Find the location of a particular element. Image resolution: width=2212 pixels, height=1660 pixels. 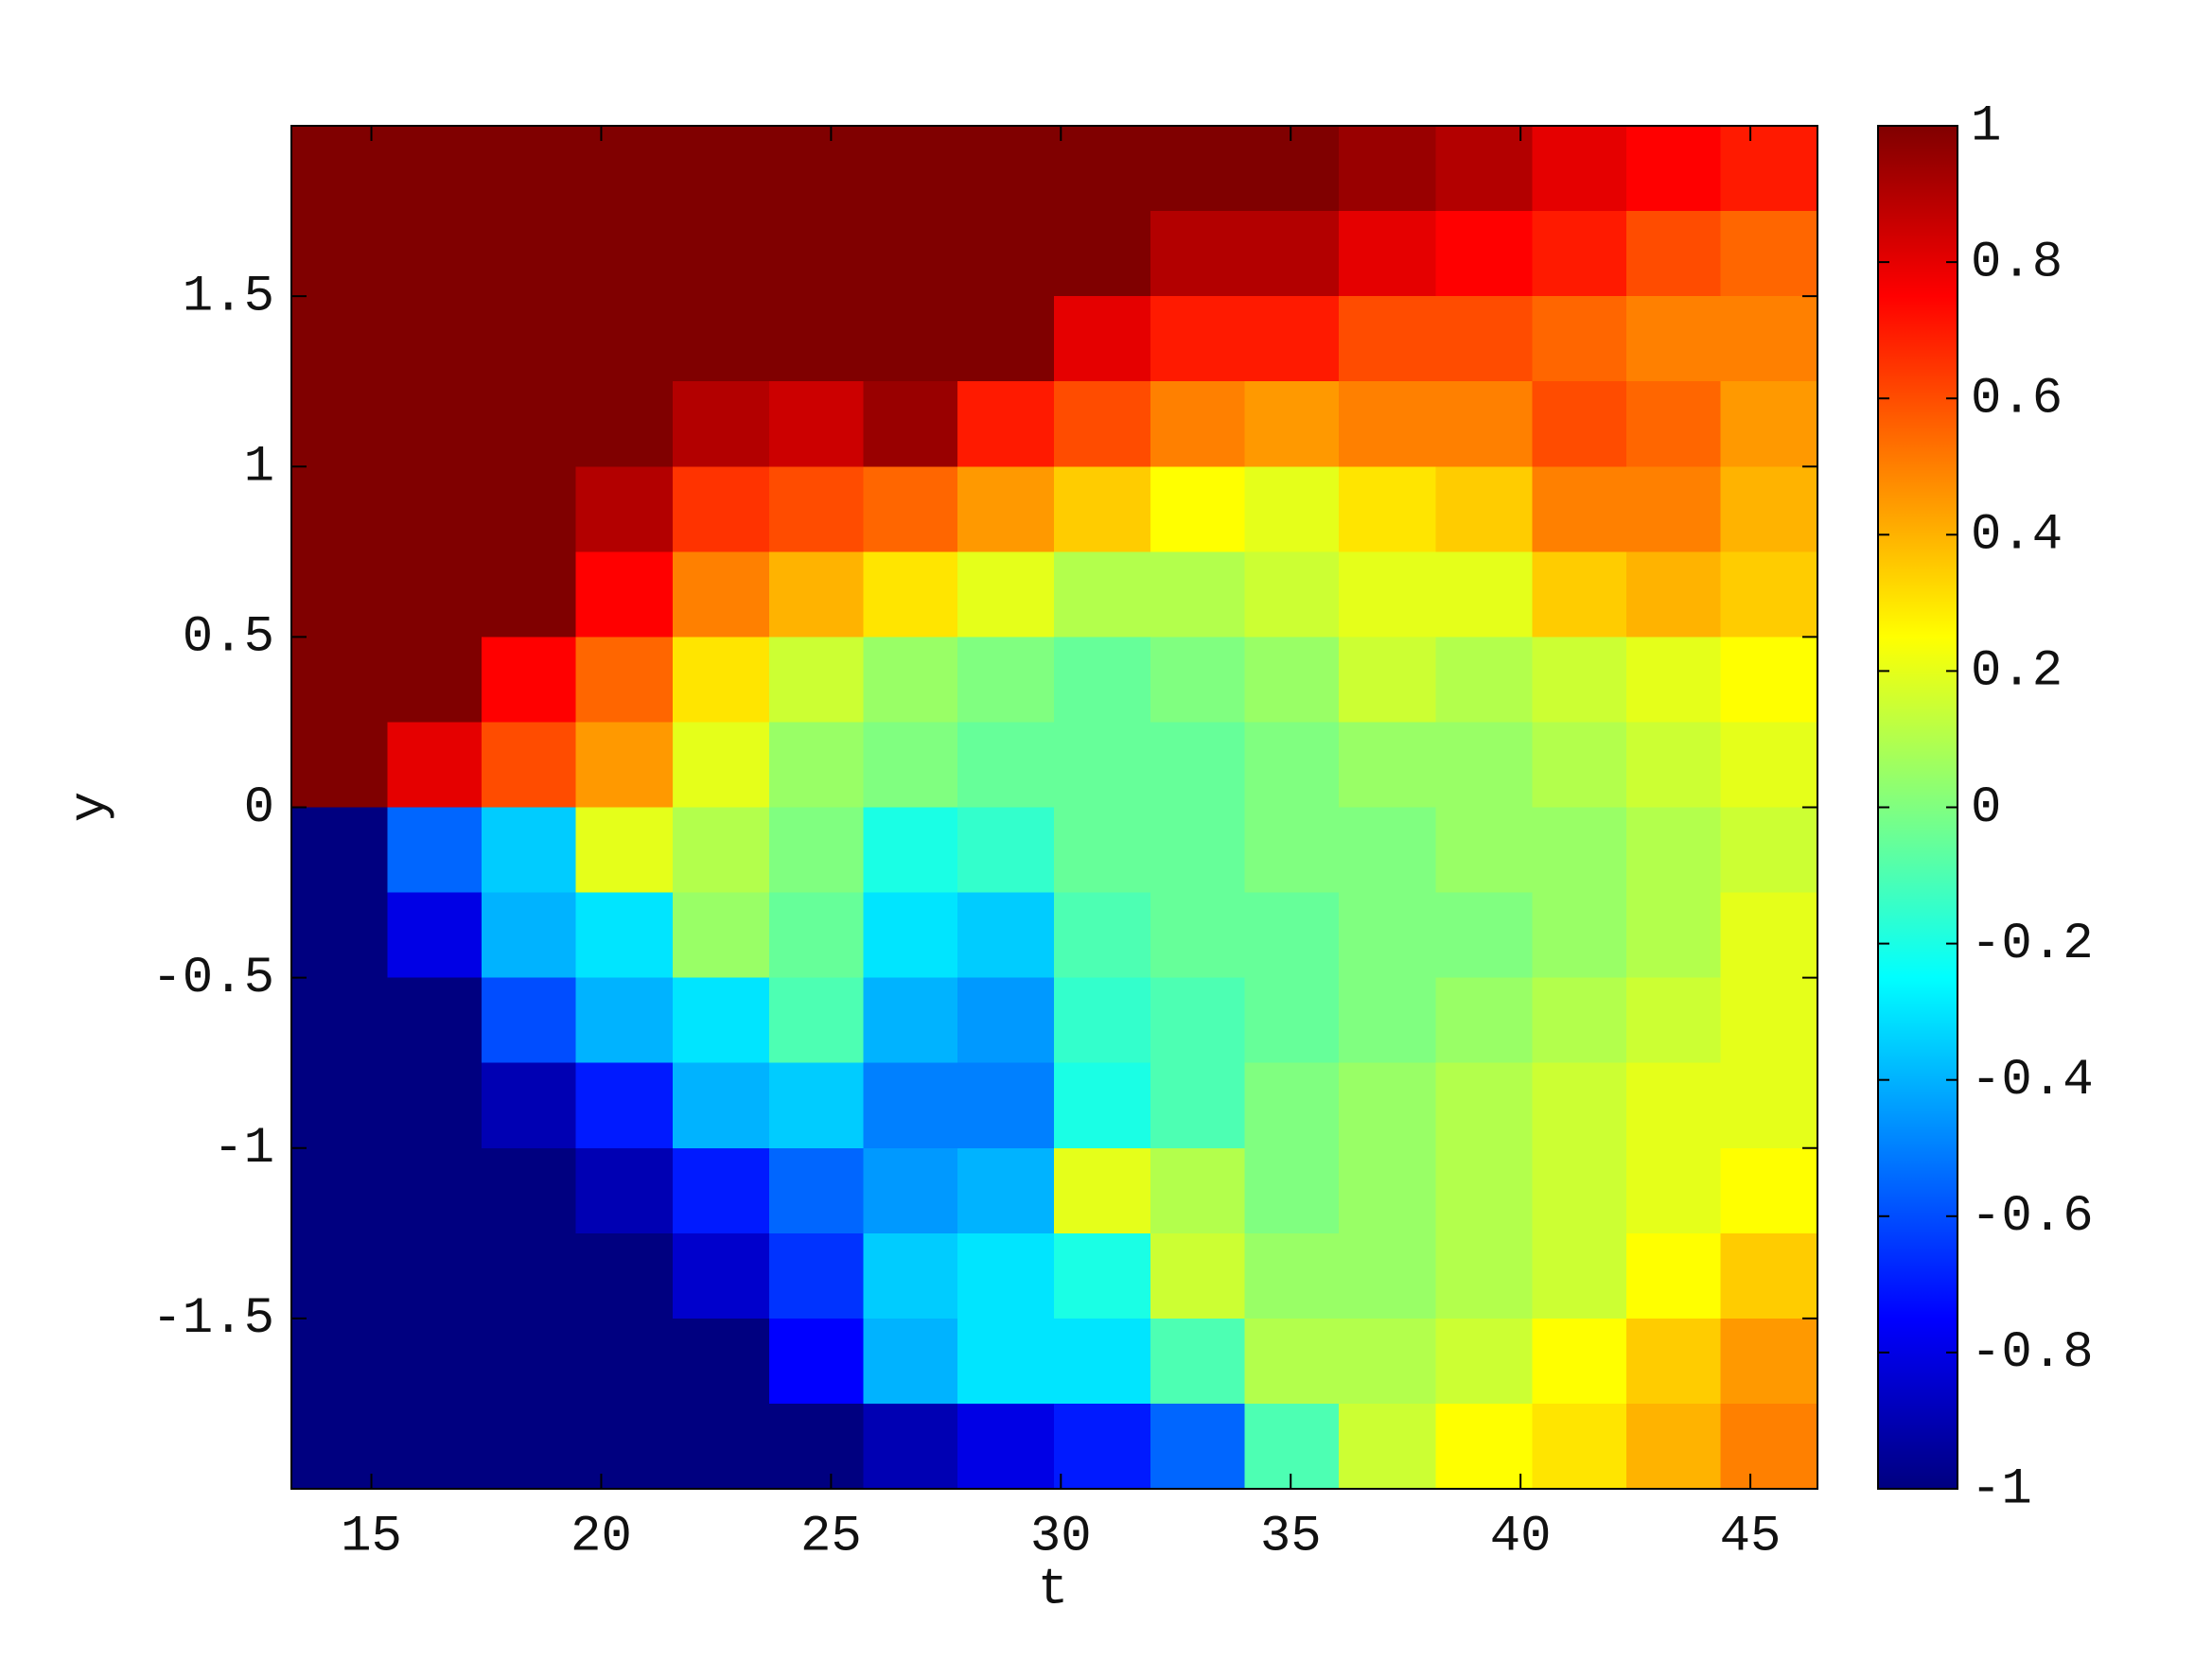

y-tick-label: 0 is located at coordinates (259, 808).